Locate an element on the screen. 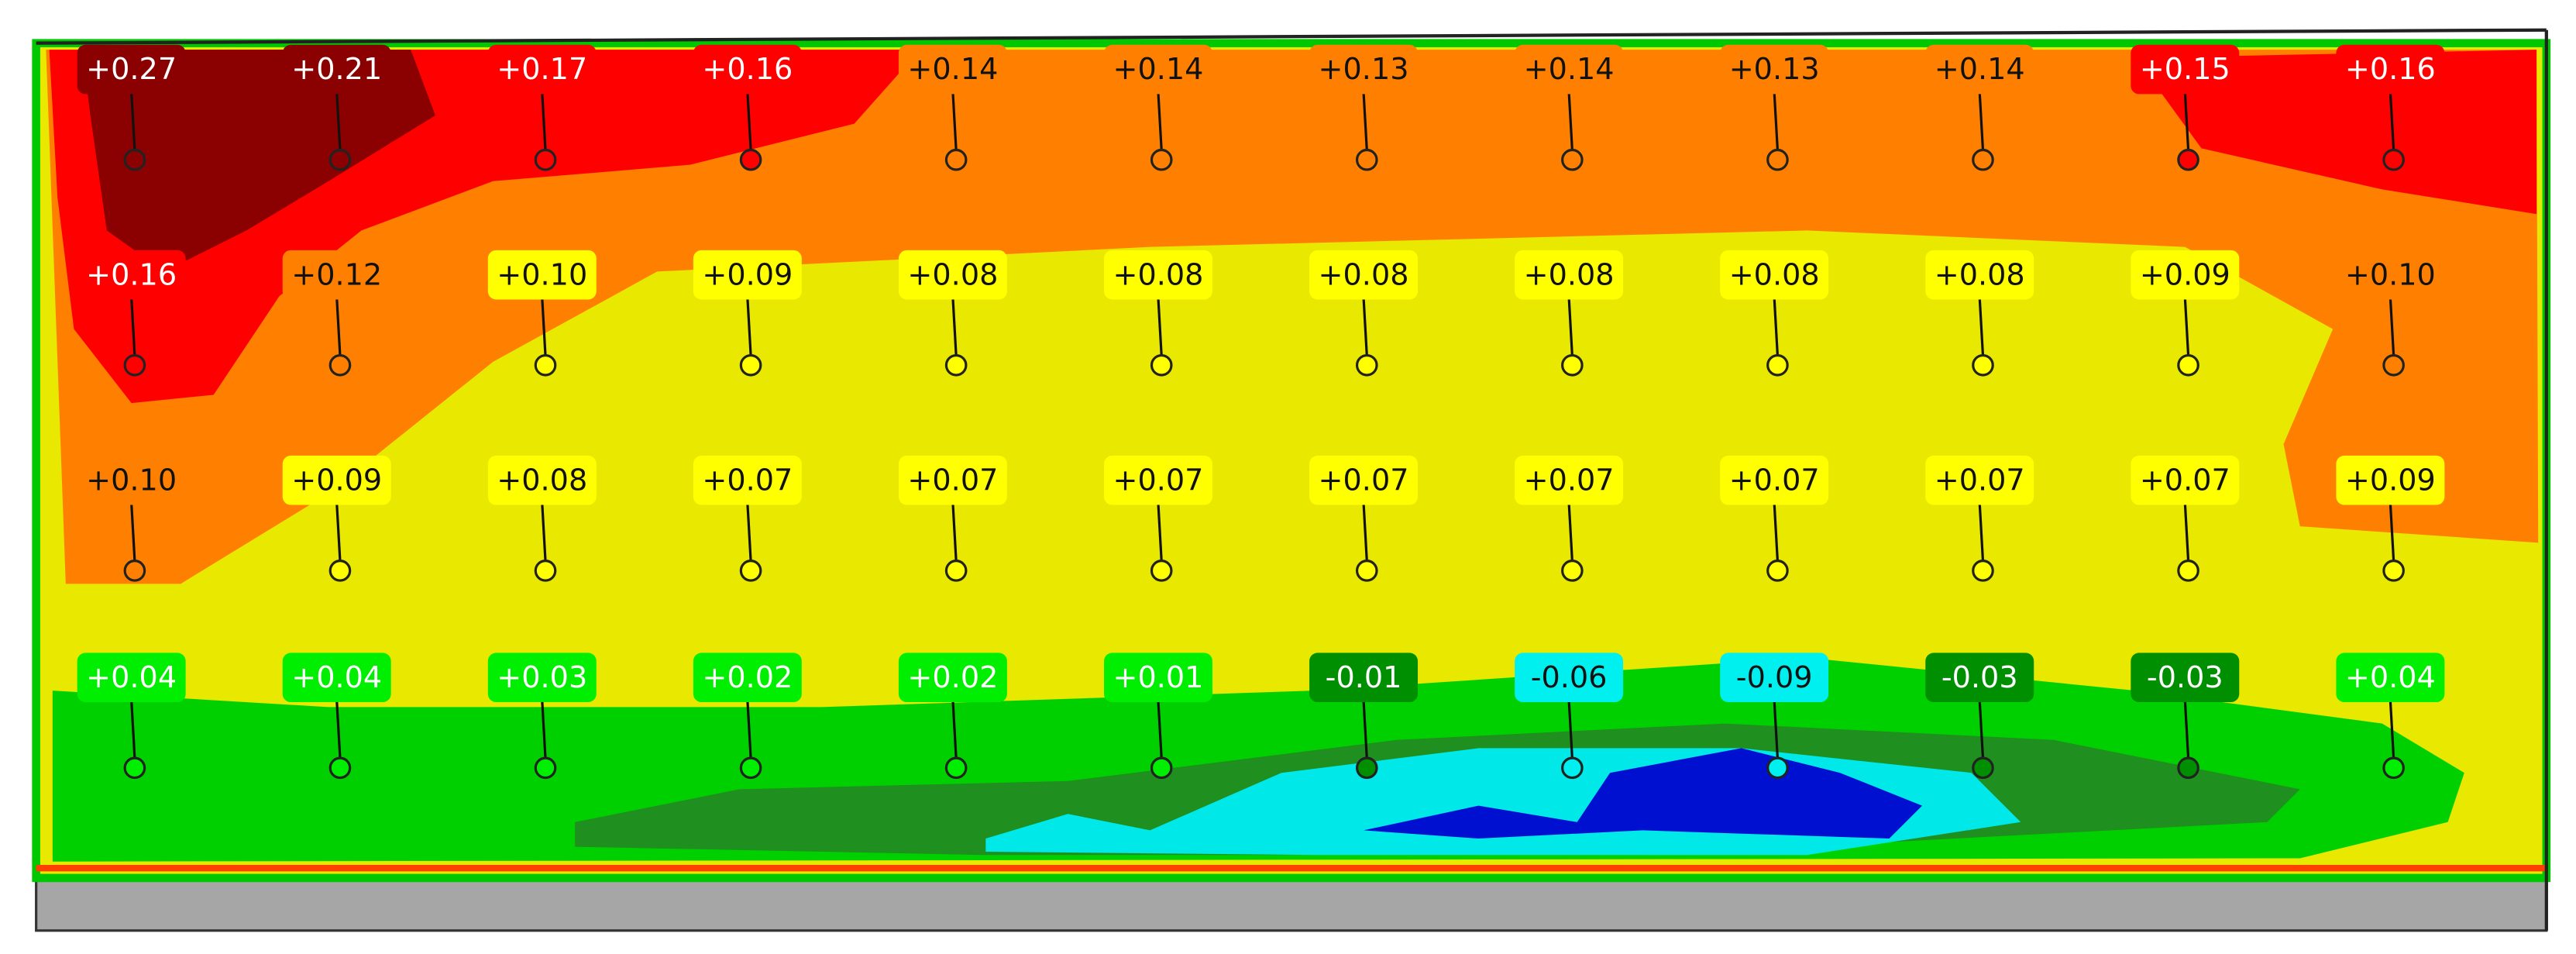 The image size is (2576, 954). base-plate is located at coordinates (1291, 902).